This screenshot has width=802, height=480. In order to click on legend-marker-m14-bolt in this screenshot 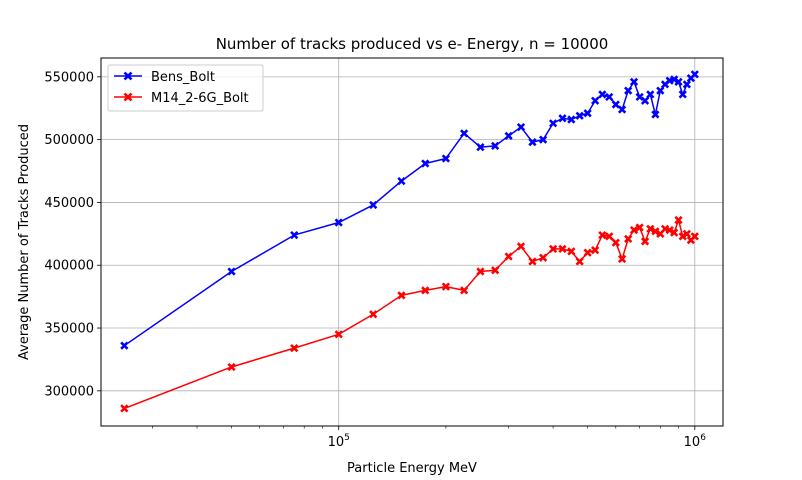, I will do `click(128, 97)`.